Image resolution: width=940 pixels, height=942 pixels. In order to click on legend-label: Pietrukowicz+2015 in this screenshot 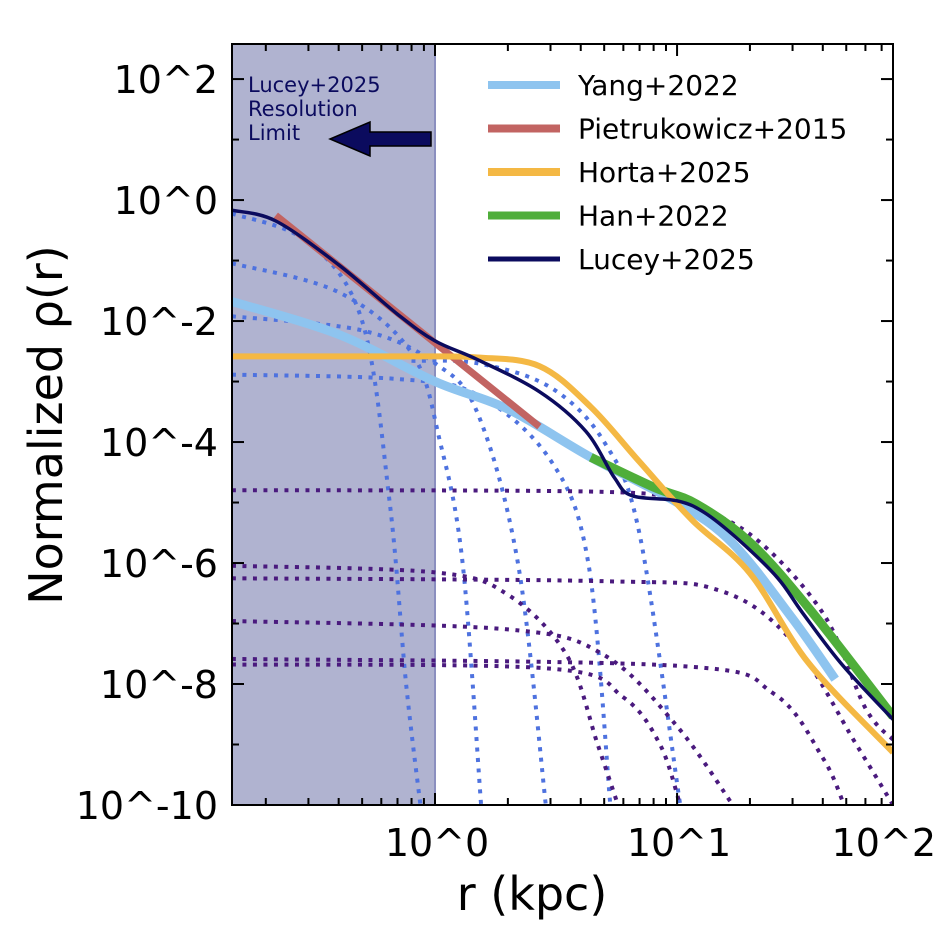, I will do `click(712, 129)`.